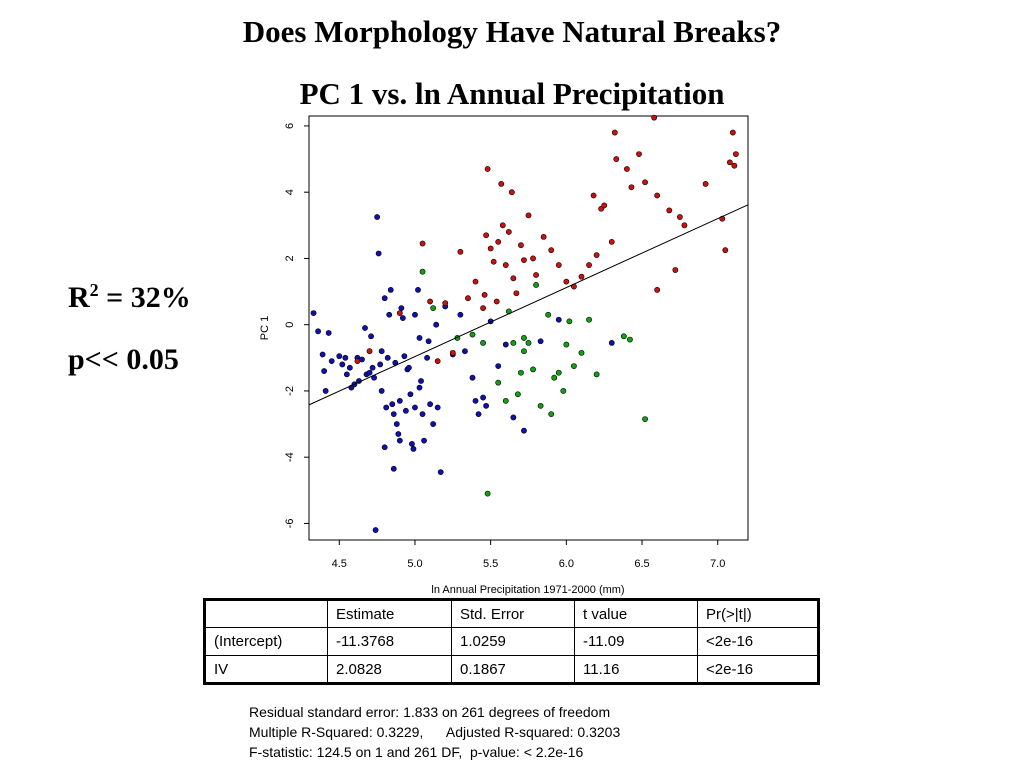 The height and width of the screenshot is (768, 1024). What do you see at coordinates (266, 613) in the screenshot?
I see `table-cell` at bounding box center [266, 613].